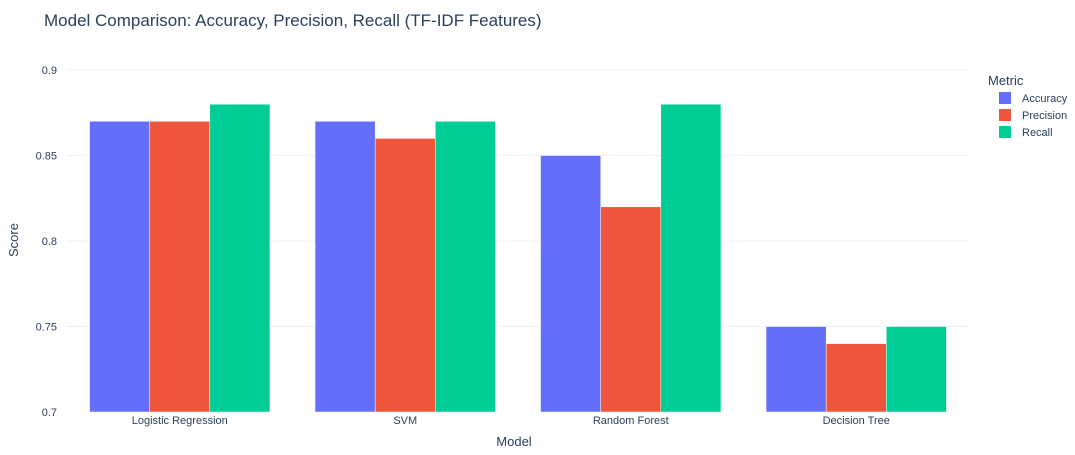 The height and width of the screenshot is (455, 1075). I want to click on legend-label-precision: Precision, so click(1044, 116).